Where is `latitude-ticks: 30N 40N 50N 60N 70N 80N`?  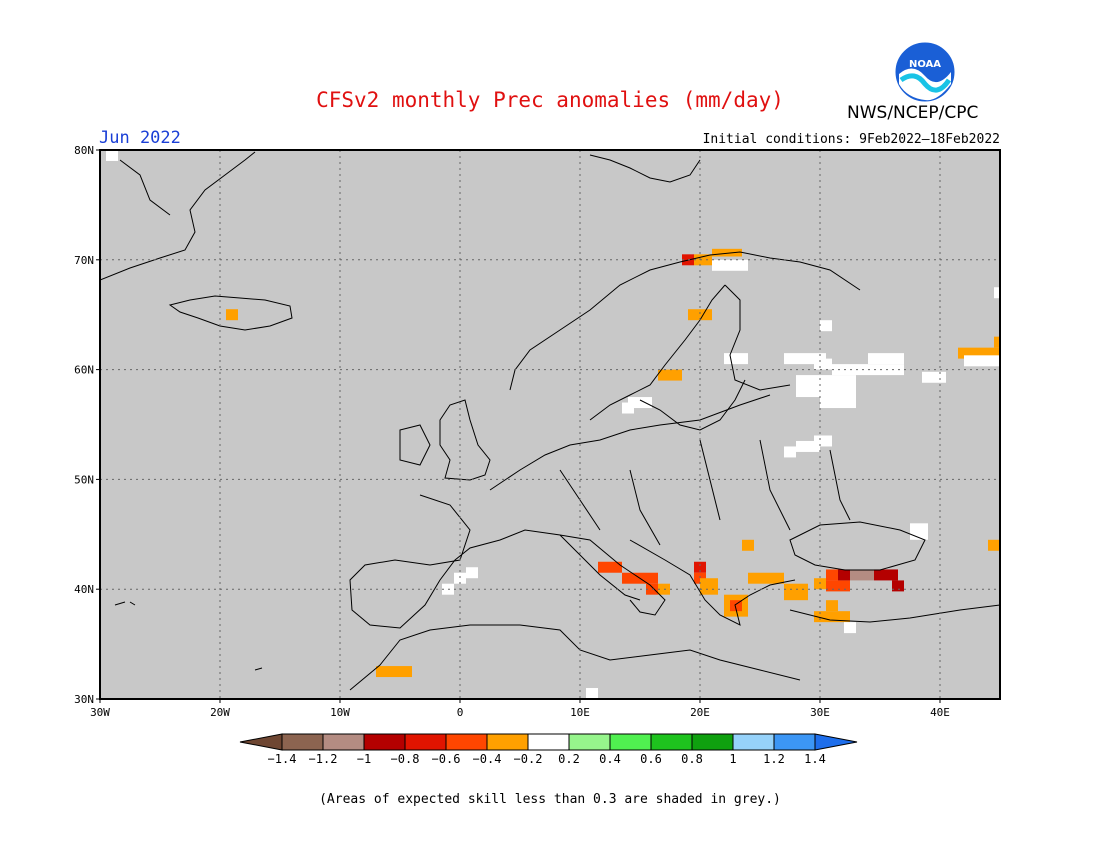
latitude-ticks: 30N 40N 50N 60N 70N 80N is located at coordinates (87, 425).